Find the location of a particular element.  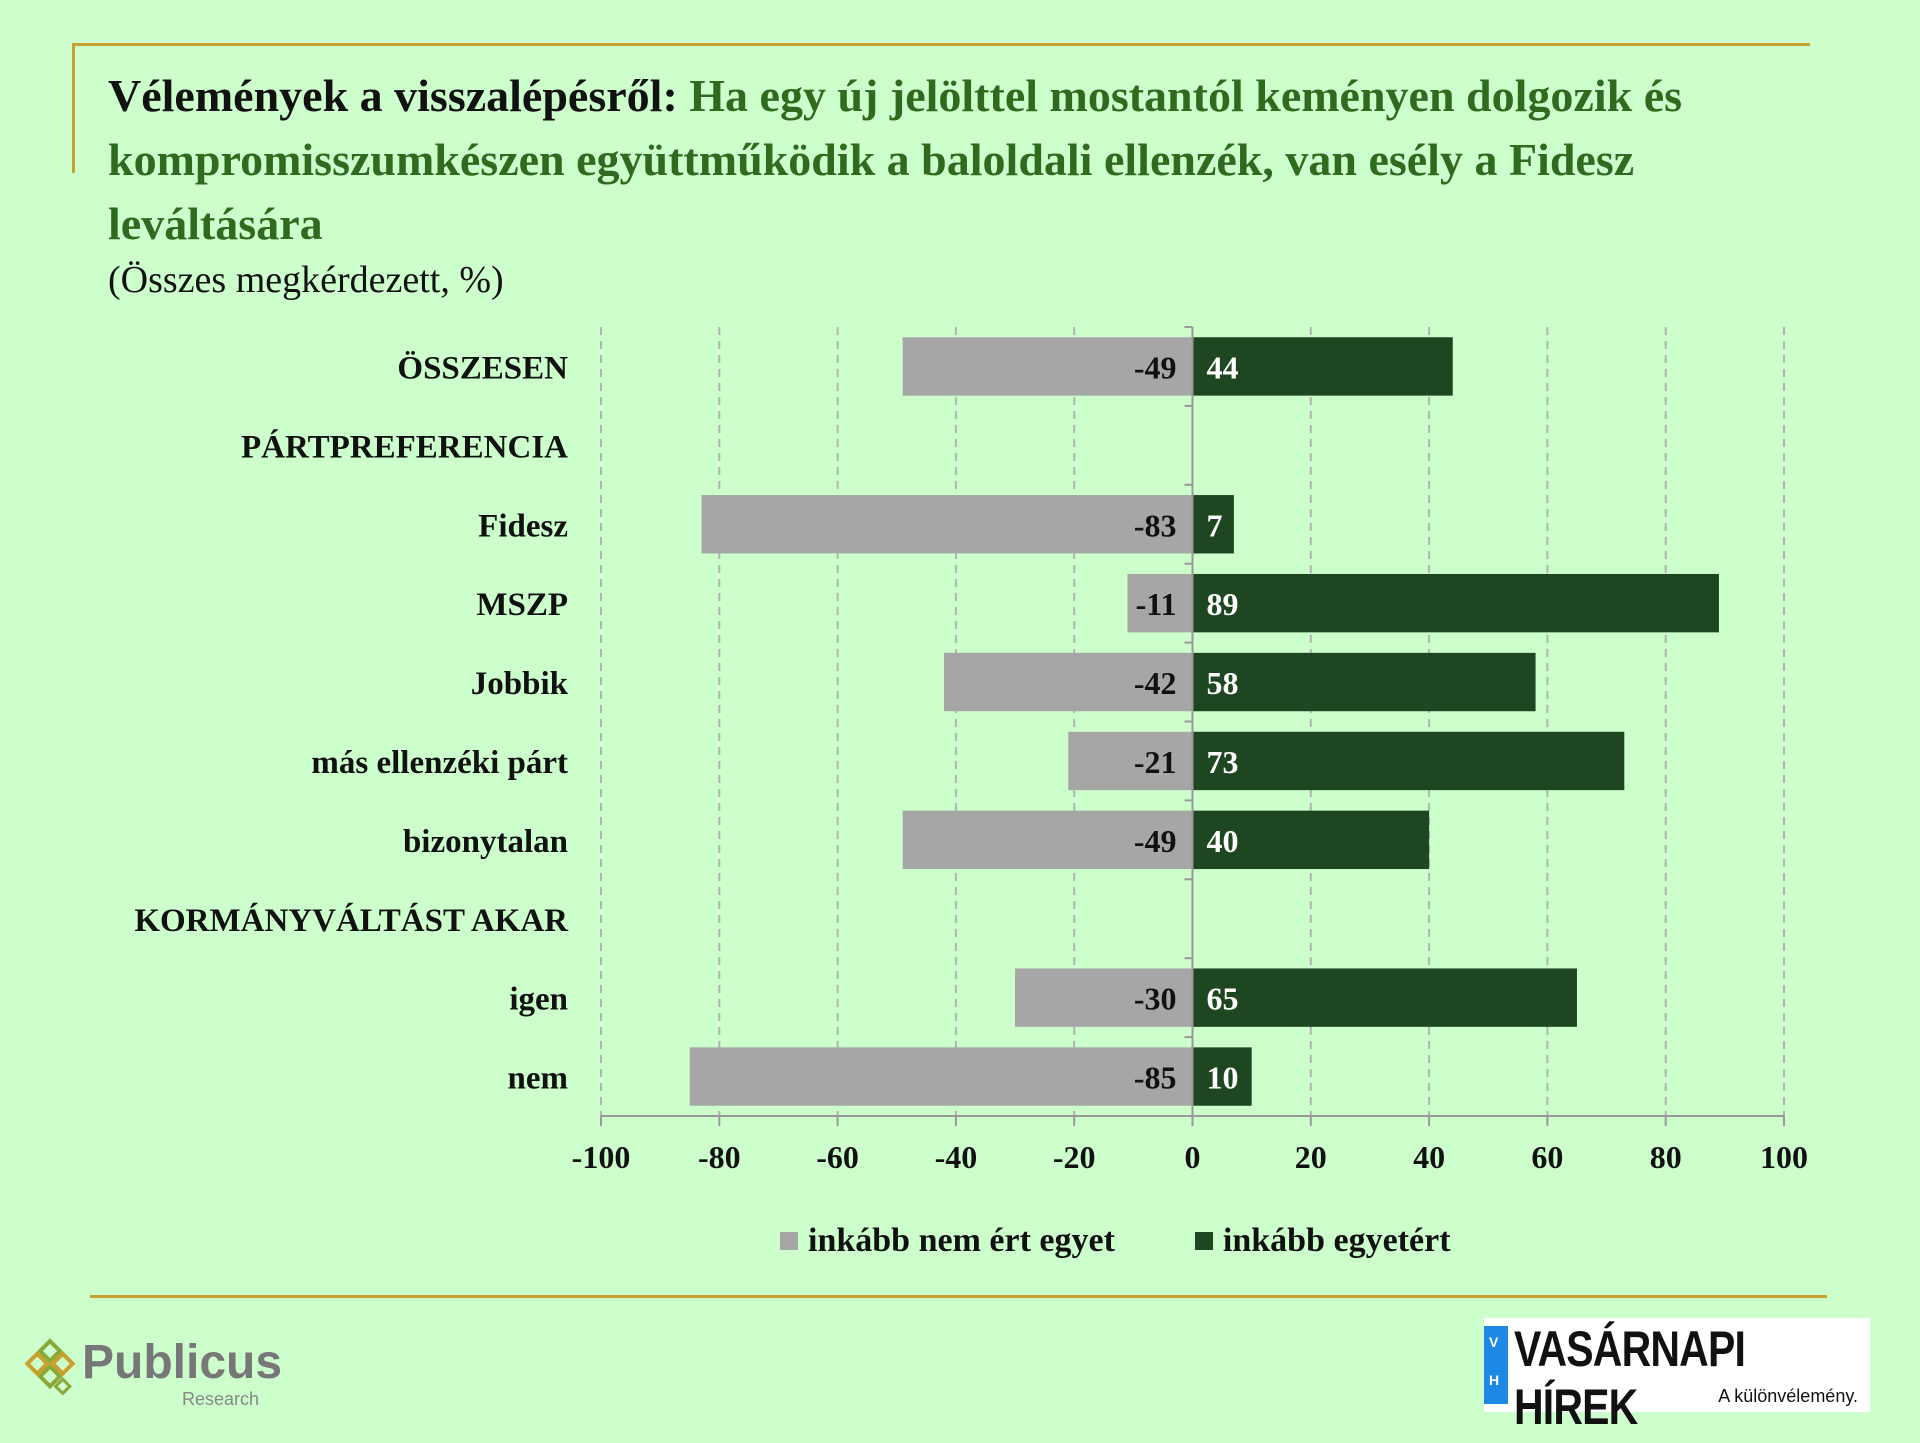

publicus-logo: Publicus Research is located at coordinates (152, 1375).